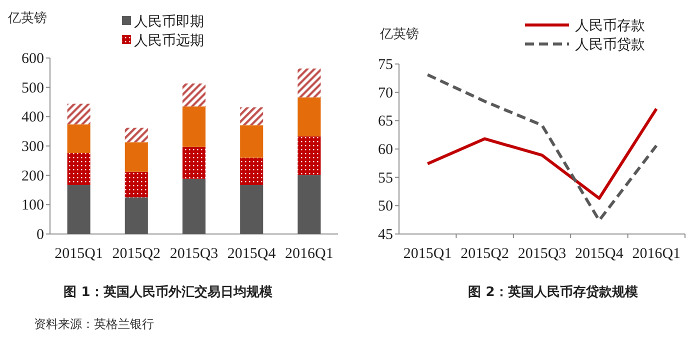 This screenshot has width=695, height=343. Describe the element at coordinates (33, 88) in the screenshot. I see `y-tick-label: 500` at that location.